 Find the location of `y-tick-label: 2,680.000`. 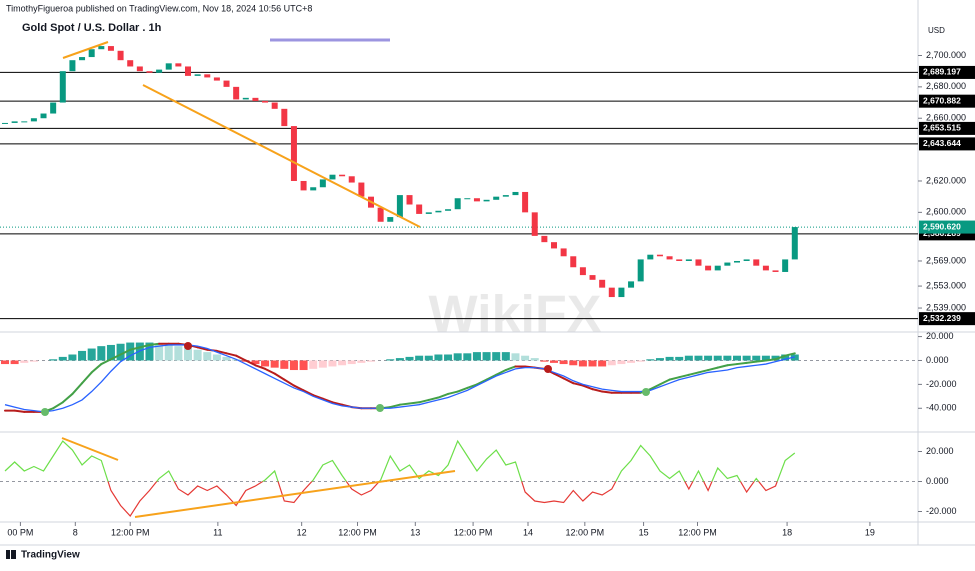

y-tick-label: 2,680.000 is located at coordinates (946, 86).